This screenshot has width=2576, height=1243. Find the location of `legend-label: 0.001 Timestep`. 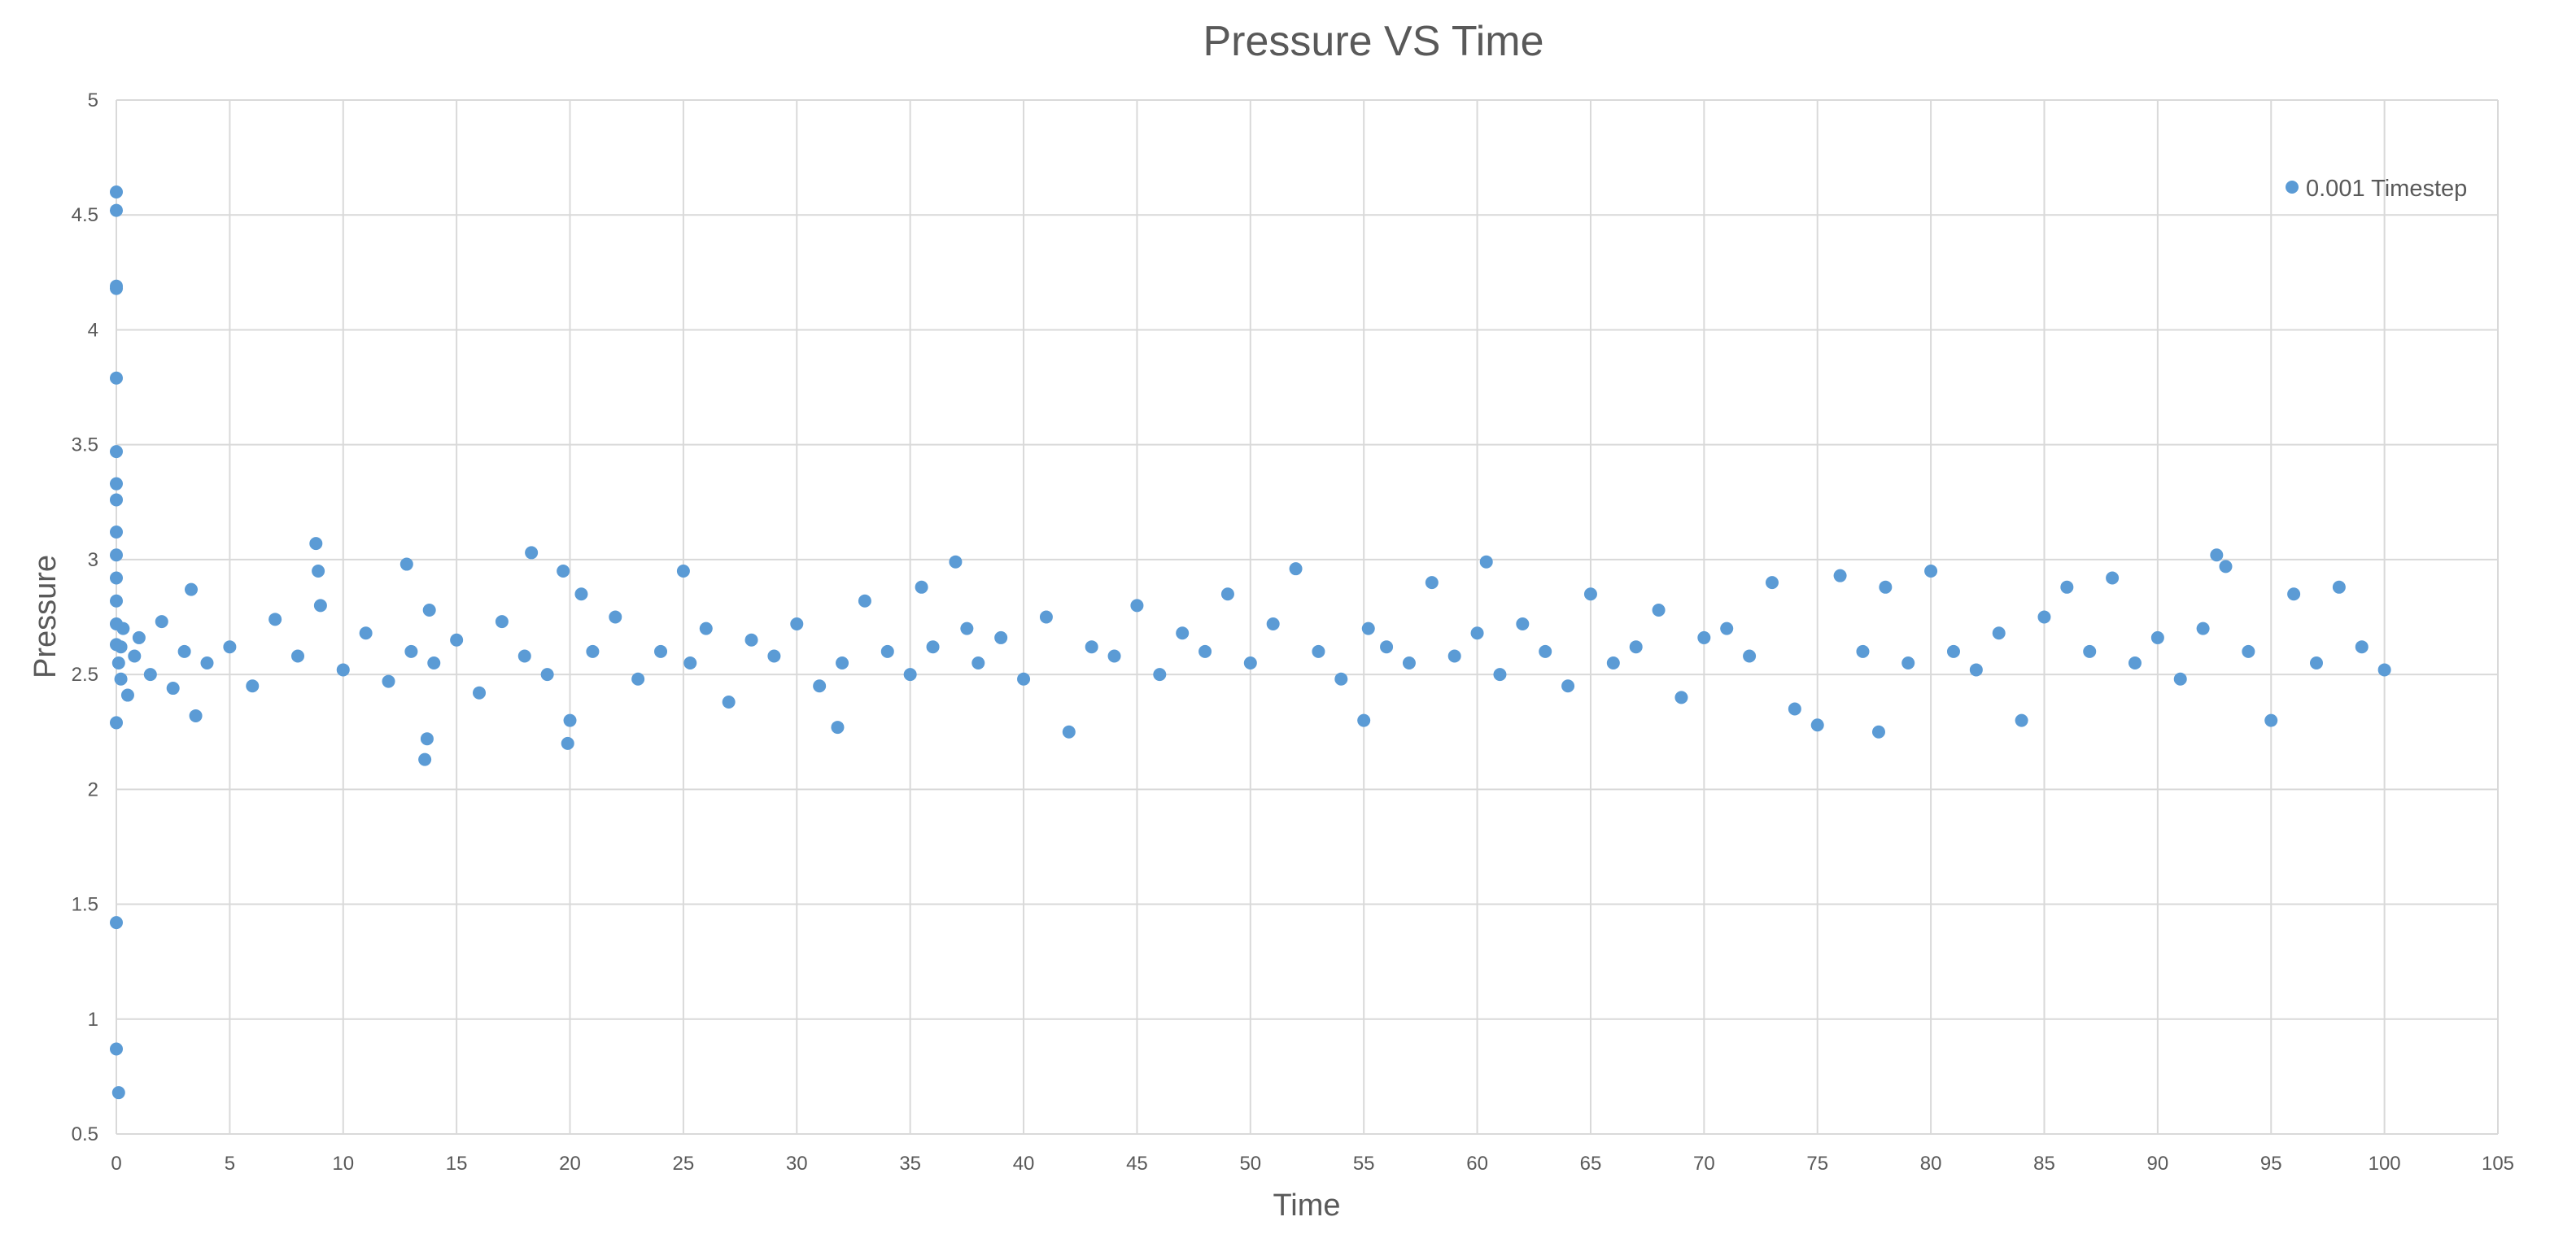

legend-label: 0.001 Timestep is located at coordinates (2386, 189).